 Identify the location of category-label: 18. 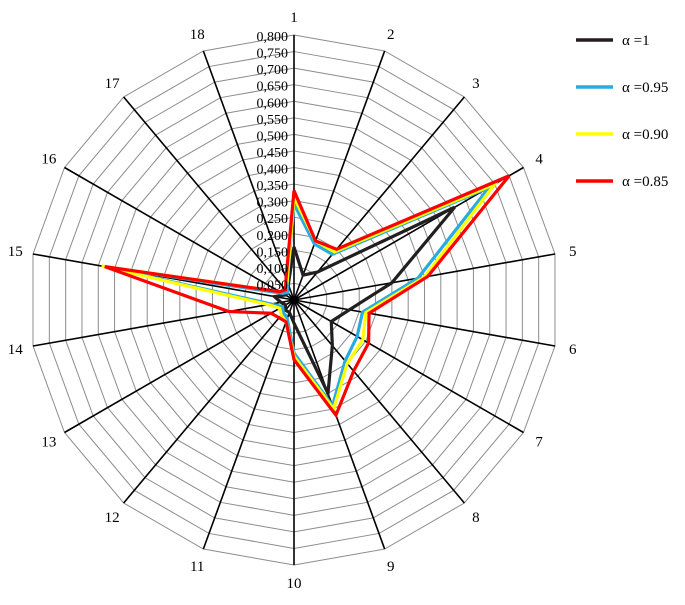
(197, 35).